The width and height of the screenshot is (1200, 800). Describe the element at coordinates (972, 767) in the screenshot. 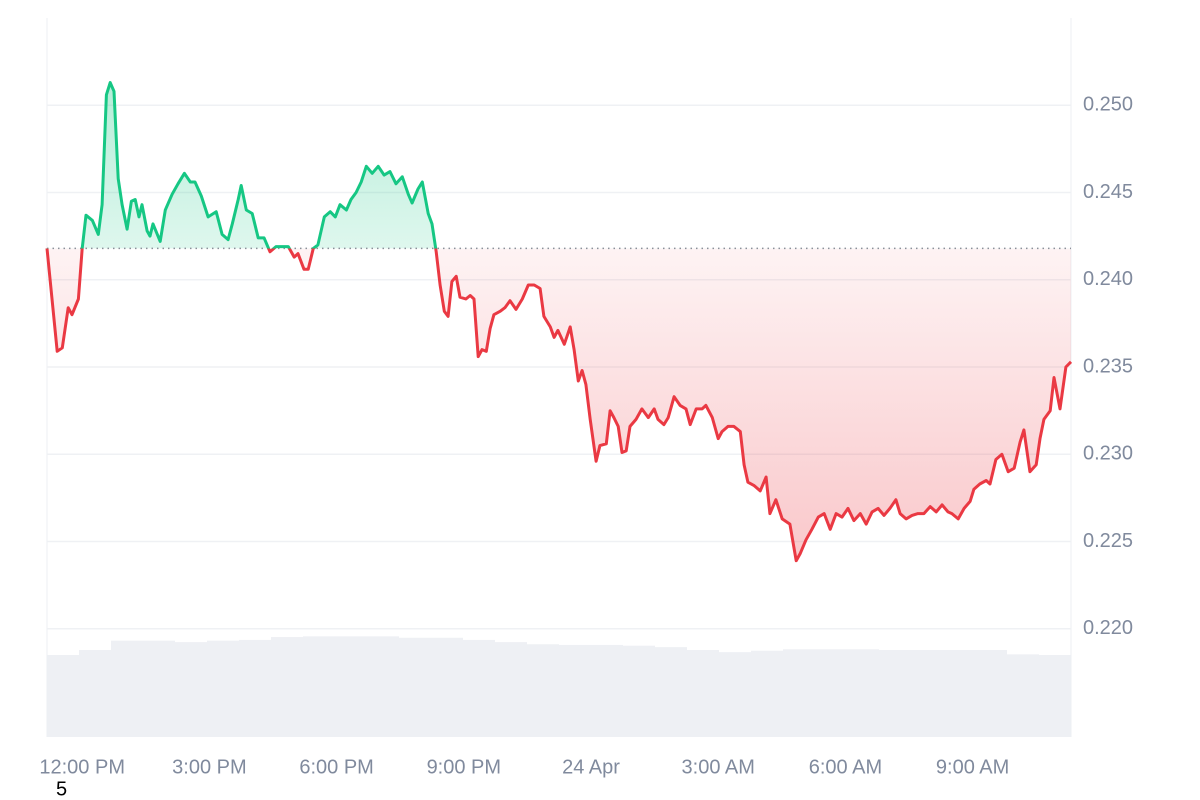

I see `x-tick-label: 9:00 AM` at that location.